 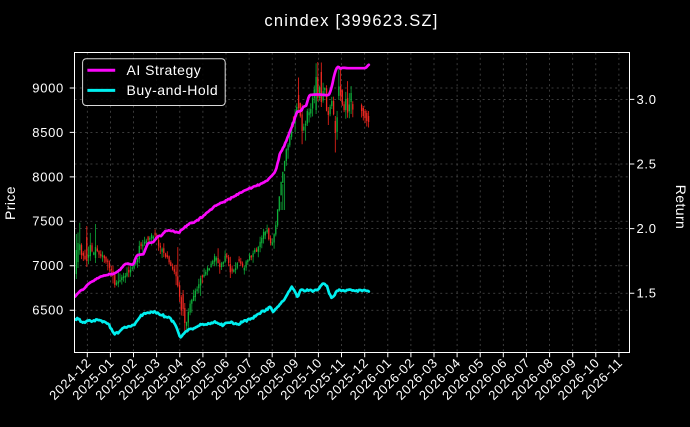 I want to click on svg-text: cnindex [399623.SZ], so click(x=351, y=21).